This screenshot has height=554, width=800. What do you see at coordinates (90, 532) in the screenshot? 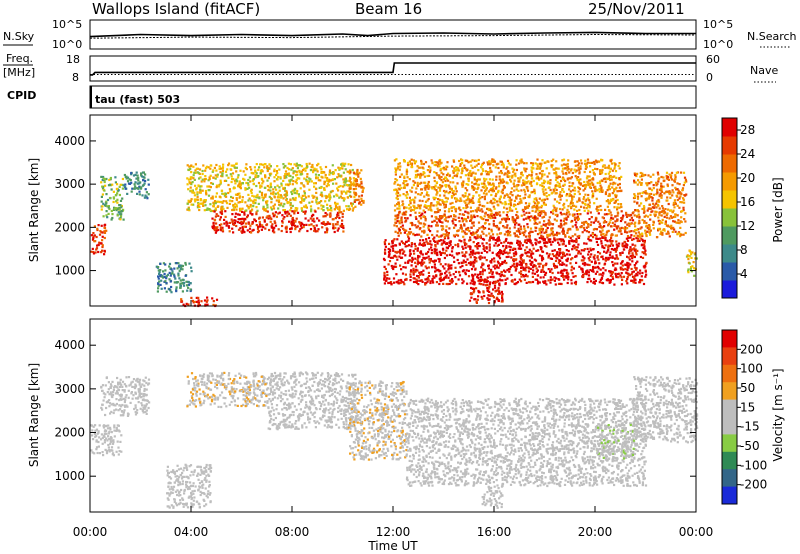
I see `time-tick-label-0: 00:00` at bounding box center [90, 532].